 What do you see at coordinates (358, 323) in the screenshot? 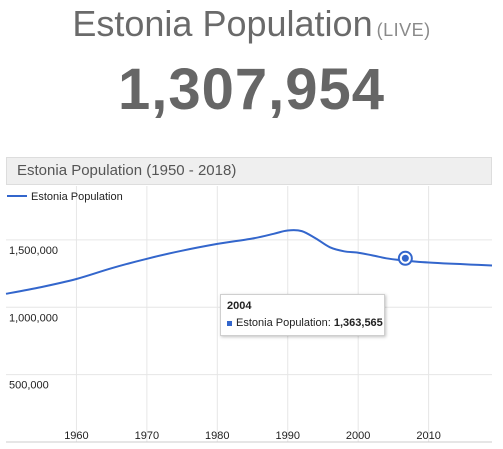
I see `tooltip-value: 1,363,565` at bounding box center [358, 323].